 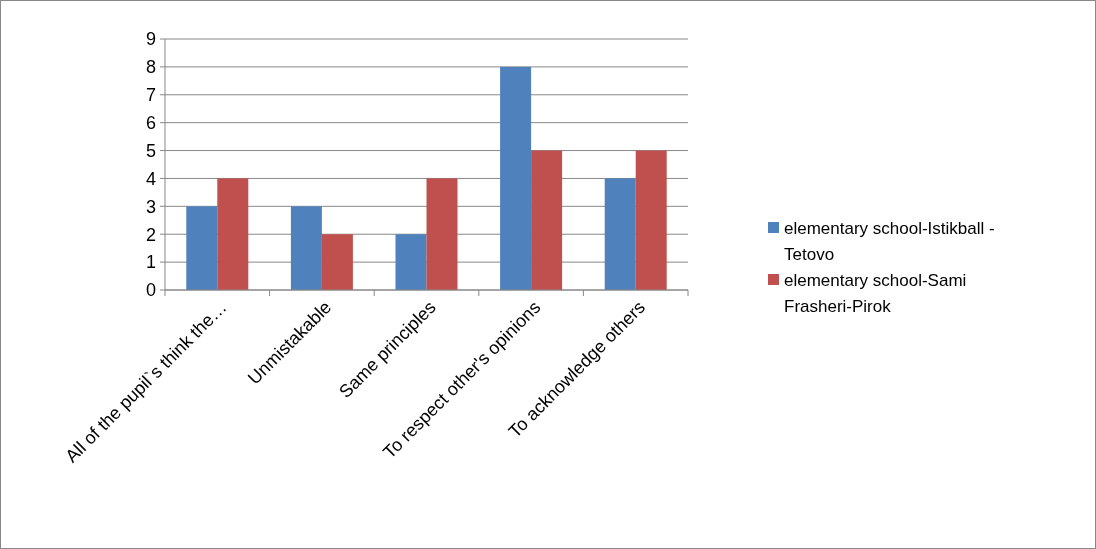 What do you see at coordinates (150, 150) in the screenshot?
I see `y-tick-label: 5` at bounding box center [150, 150].